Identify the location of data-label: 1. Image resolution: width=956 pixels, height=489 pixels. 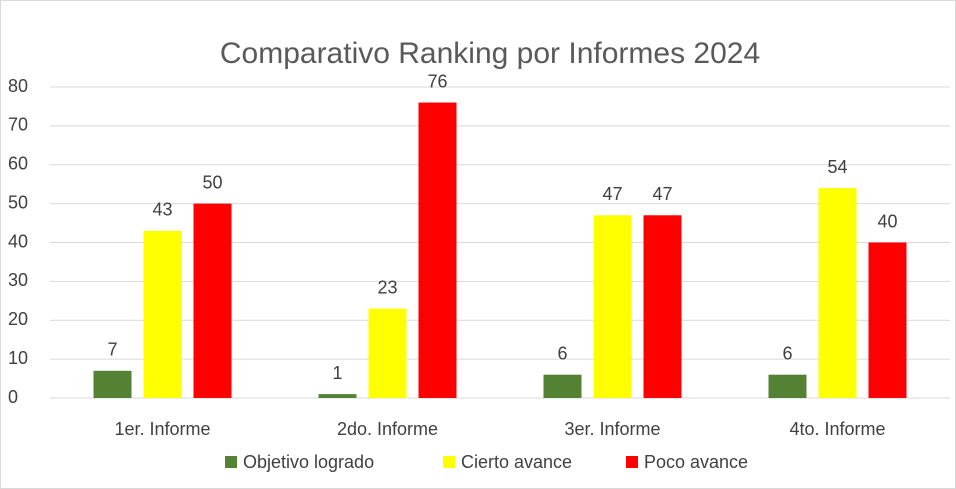
(337, 373).